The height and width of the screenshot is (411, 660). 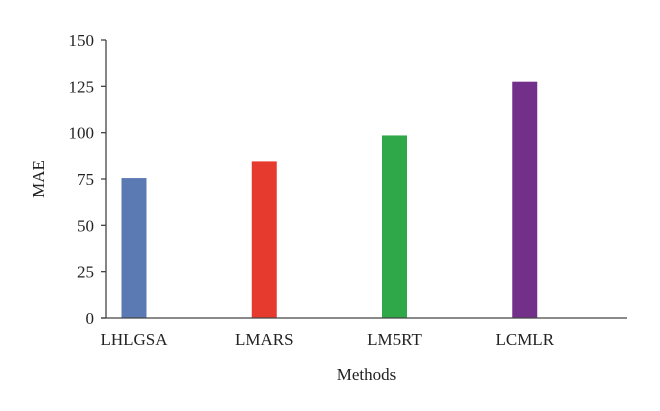 What do you see at coordinates (134, 339) in the screenshot?
I see `x-tick-label: LHLGSA` at bounding box center [134, 339].